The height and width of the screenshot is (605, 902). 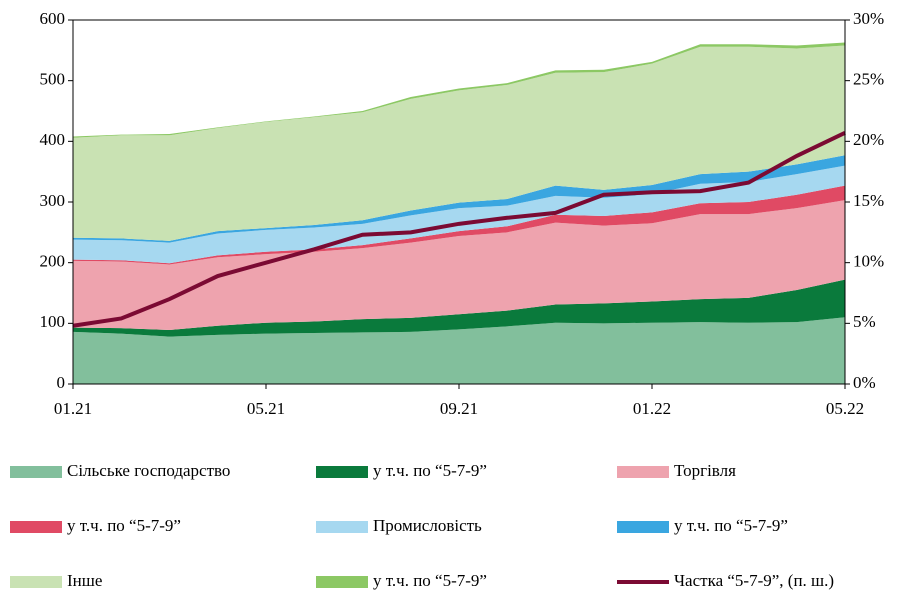 I want to click on y2-tick-label: 20%, so click(x=868, y=139).